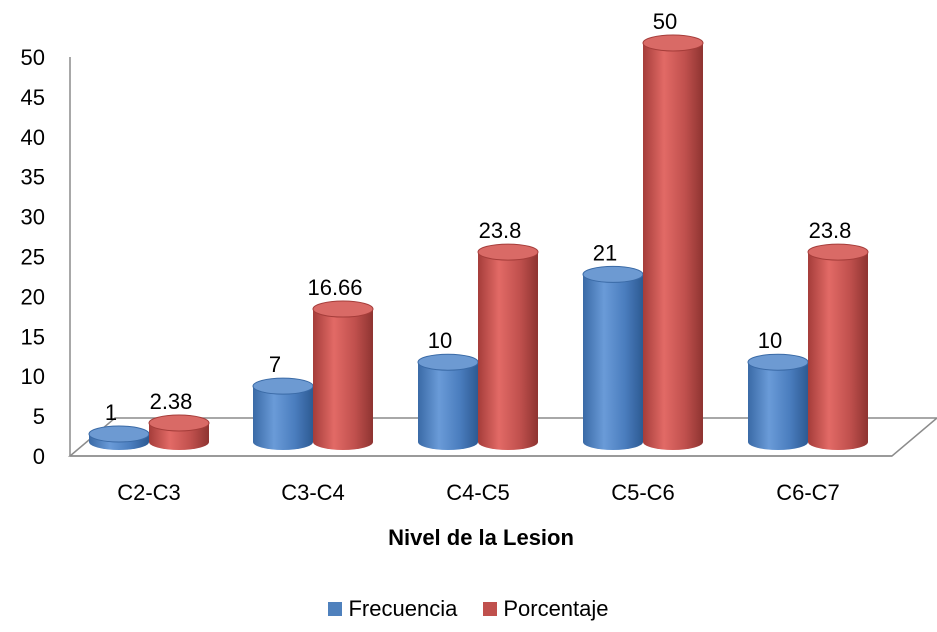  What do you see at coordinates (33, 177) in the screenshot?
I see `y-tick-label: 35` at bounding box center [33, 177].